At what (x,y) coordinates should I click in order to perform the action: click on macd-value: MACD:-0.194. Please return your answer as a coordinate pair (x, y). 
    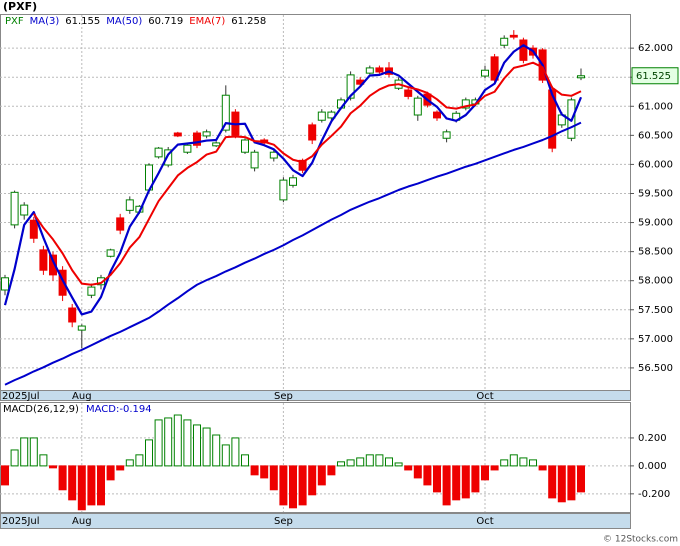
    Looking at the image, I should click on (119, 409).